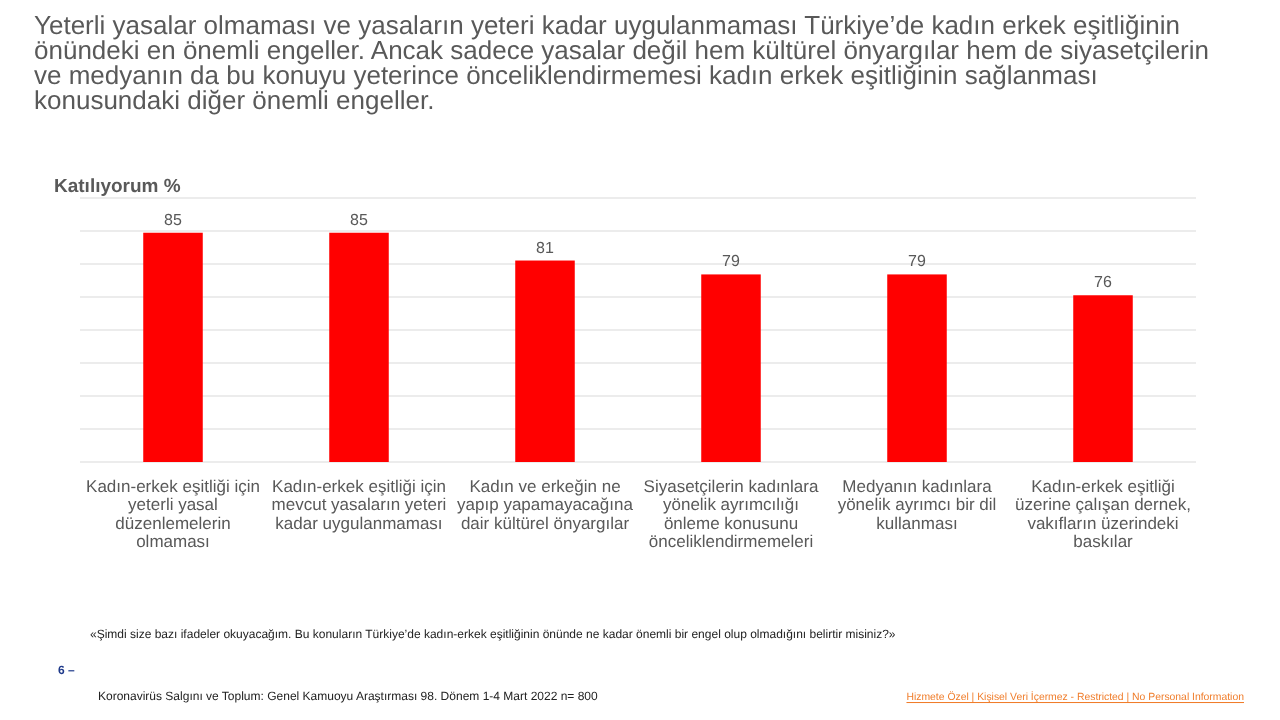 This screenshot has width=1280, height=720. I want to click on data-label: 81, so click(545, 247).